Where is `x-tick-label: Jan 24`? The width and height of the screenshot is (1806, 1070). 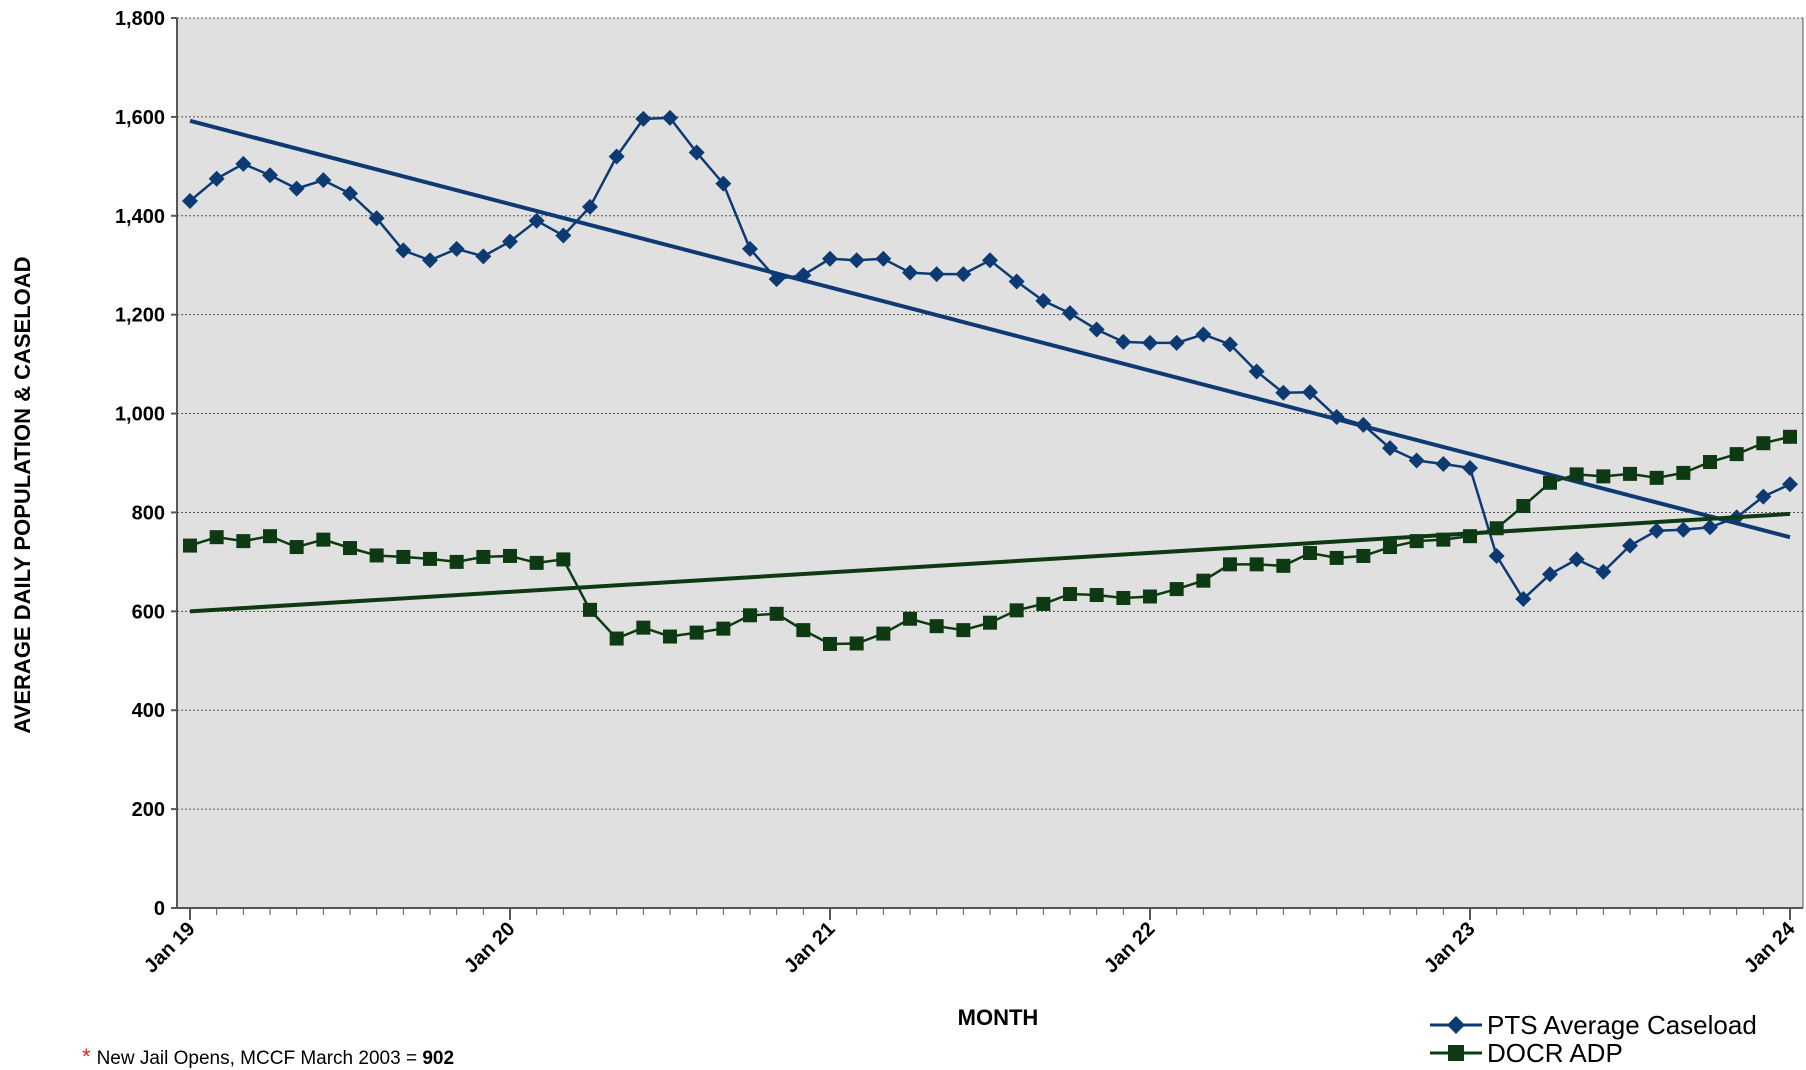 x-tick-label: Jan 24 is located at coordinates (1770, 947).